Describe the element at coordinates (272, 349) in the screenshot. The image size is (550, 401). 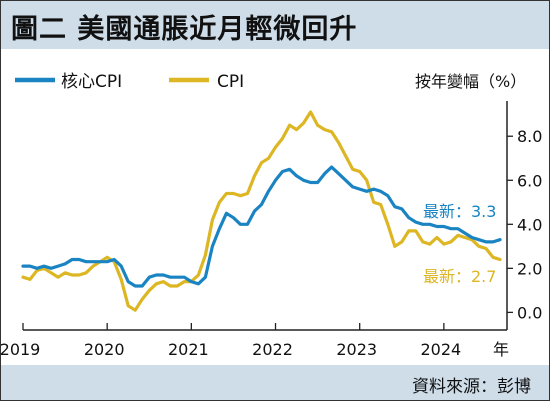
I see `x-tick-label: 2022` at that location.